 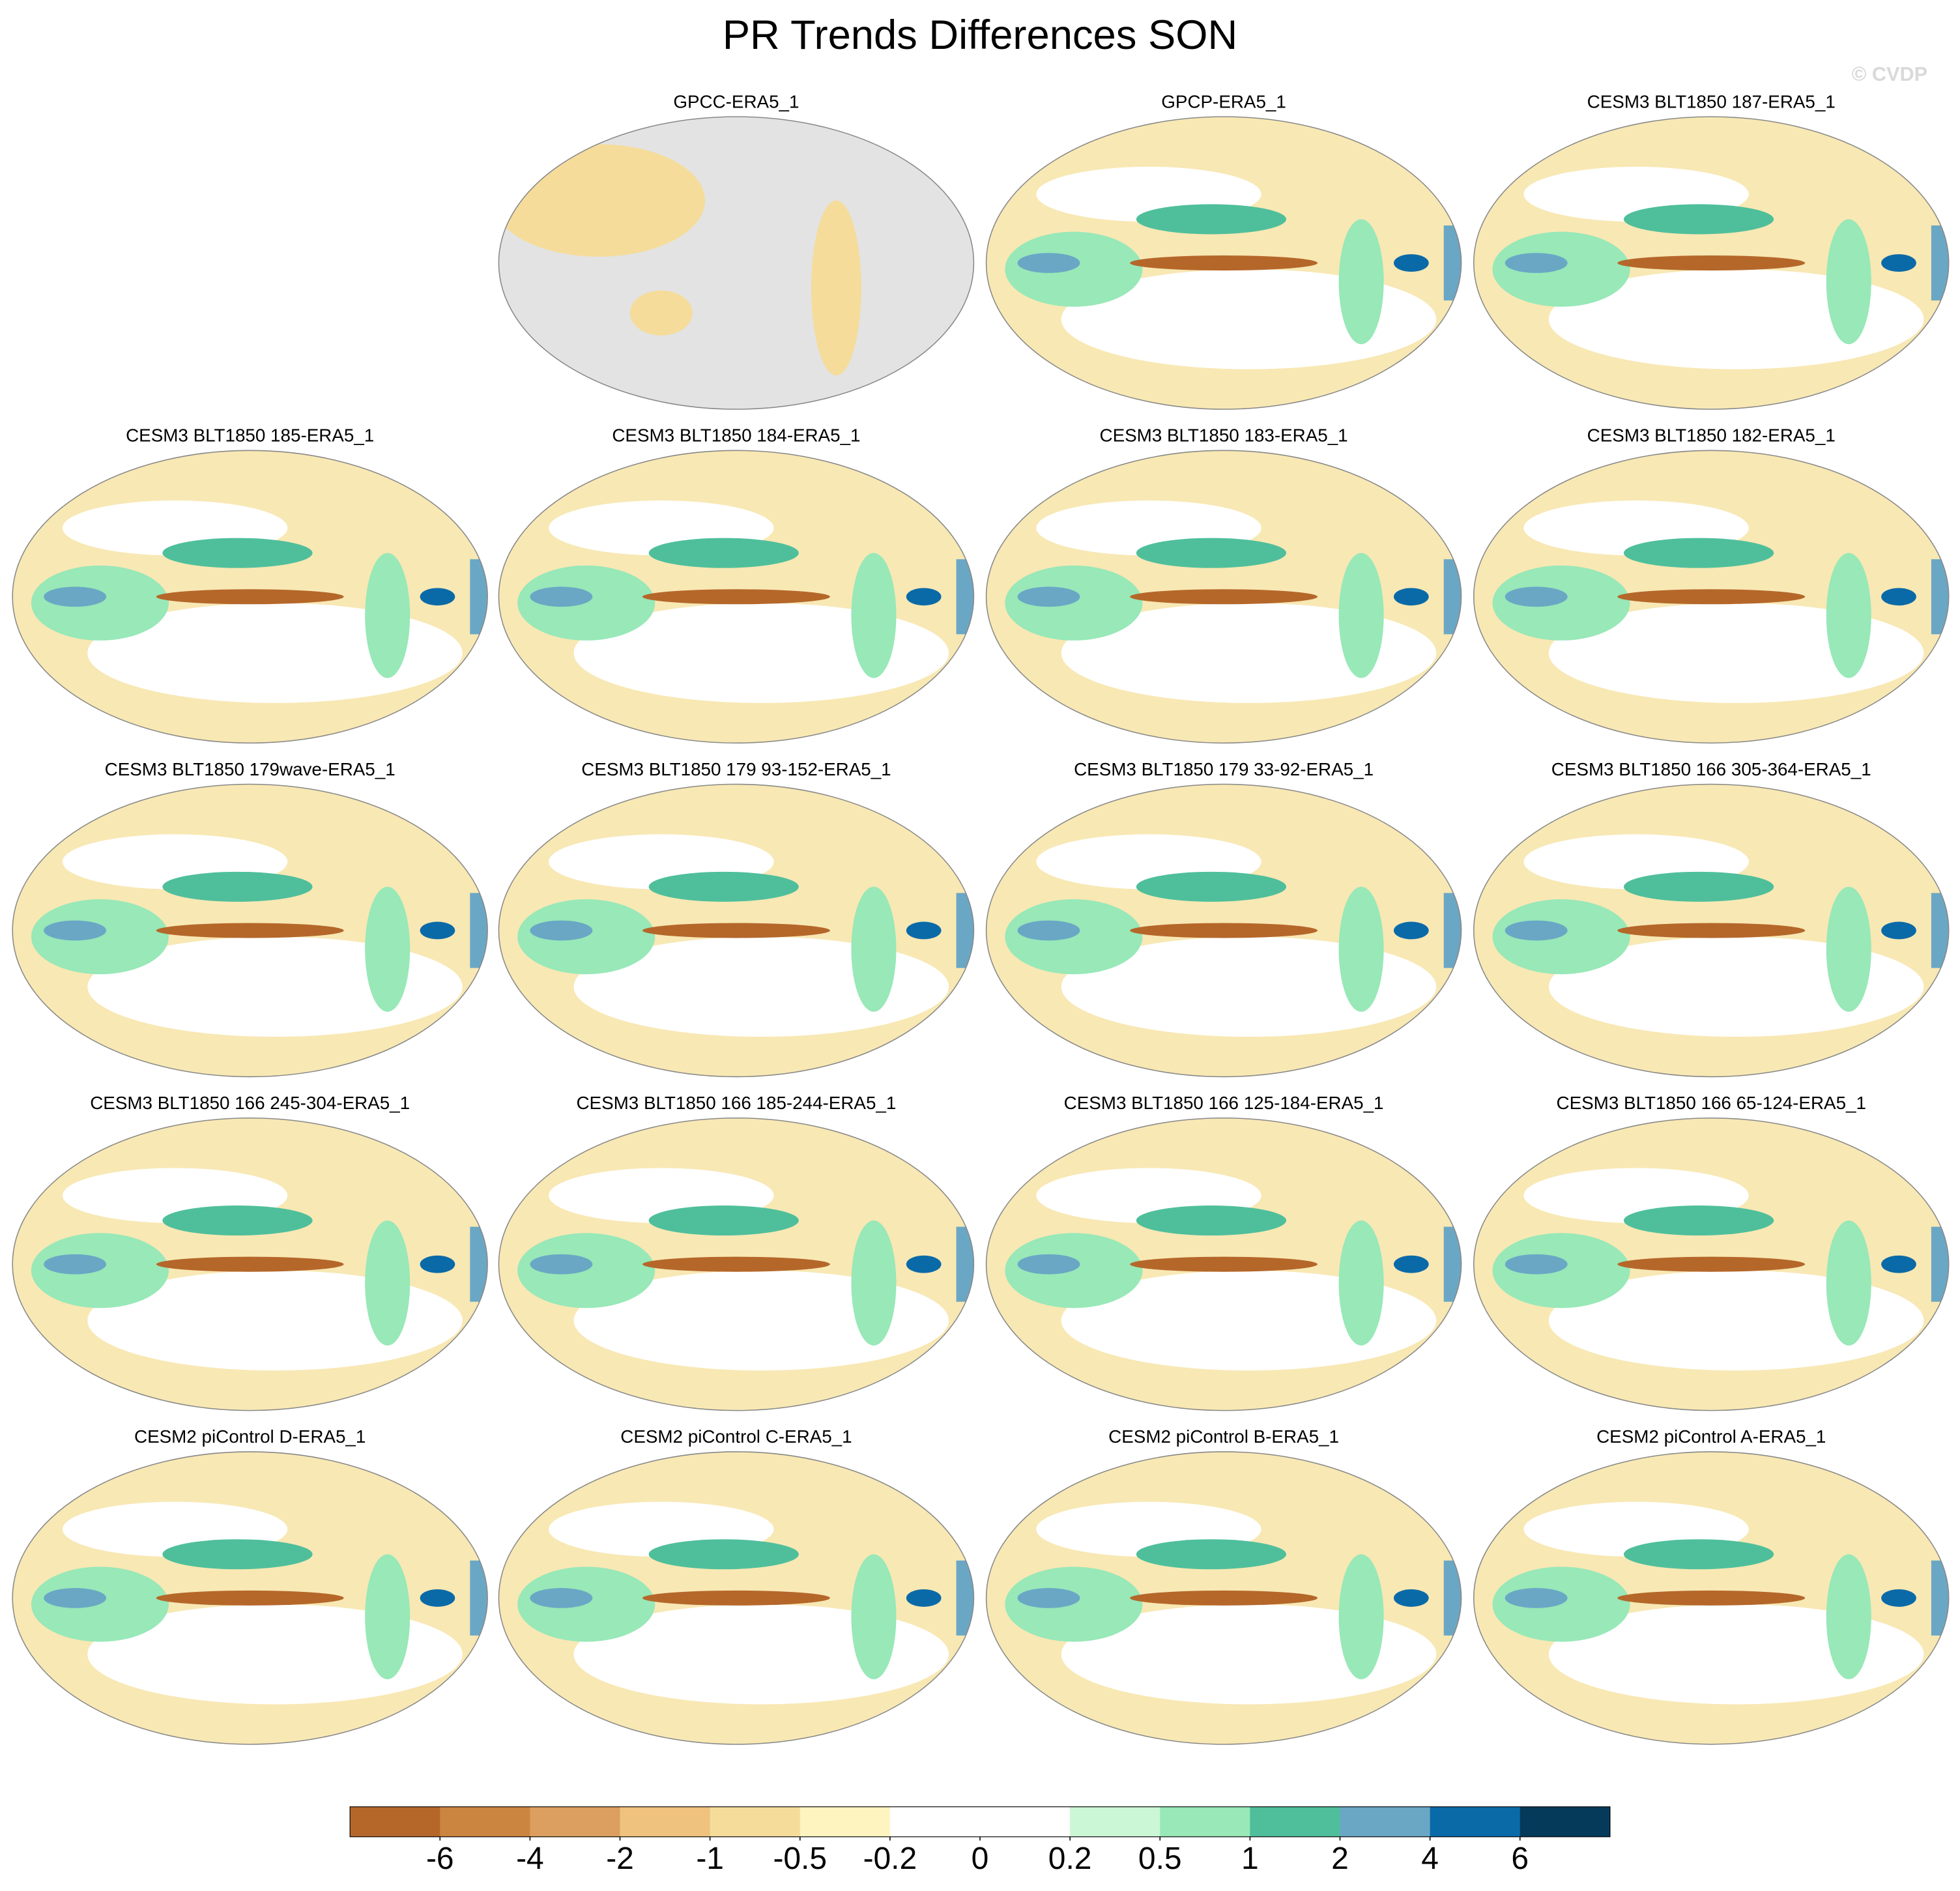 I want to click on colorbar-label: -6, so click(x=440, y=1858).